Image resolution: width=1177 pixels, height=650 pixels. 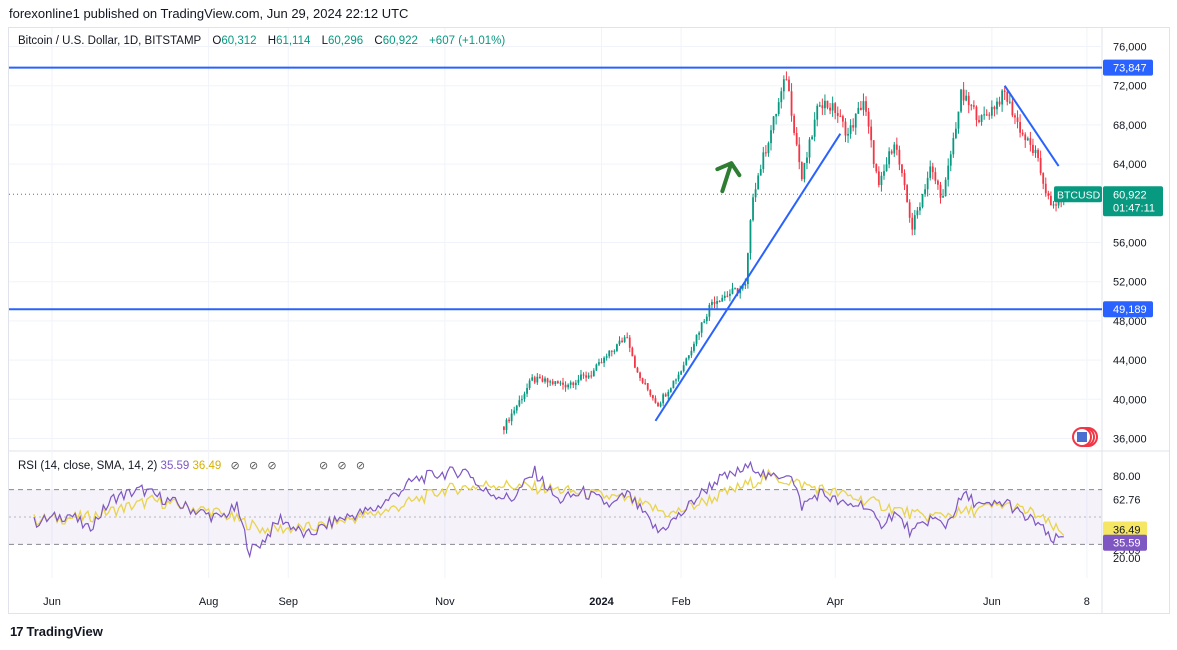 What do you see at coordinates (64, 631) in the screenshot?
I see `tradingview-brand: TradingView` at bounding box center [64, 631].